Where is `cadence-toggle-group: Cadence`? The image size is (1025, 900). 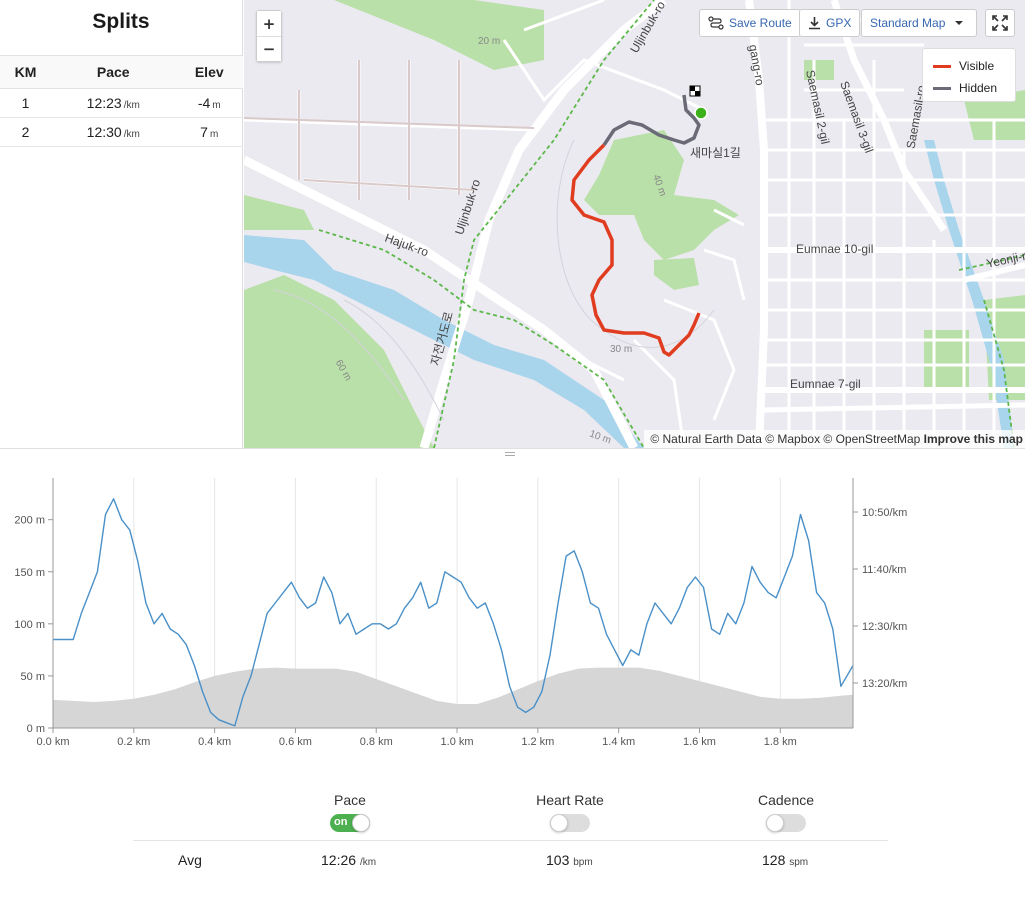
cadence-toggle-group: Cadence is located at coordinates (786, 812).